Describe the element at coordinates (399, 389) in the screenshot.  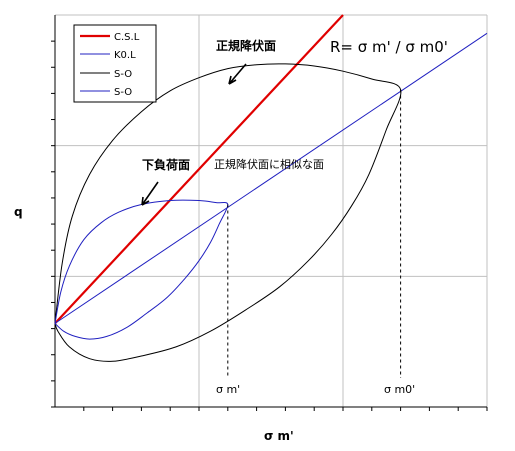
I see `sm0-point-label: σ m0'` at that location.